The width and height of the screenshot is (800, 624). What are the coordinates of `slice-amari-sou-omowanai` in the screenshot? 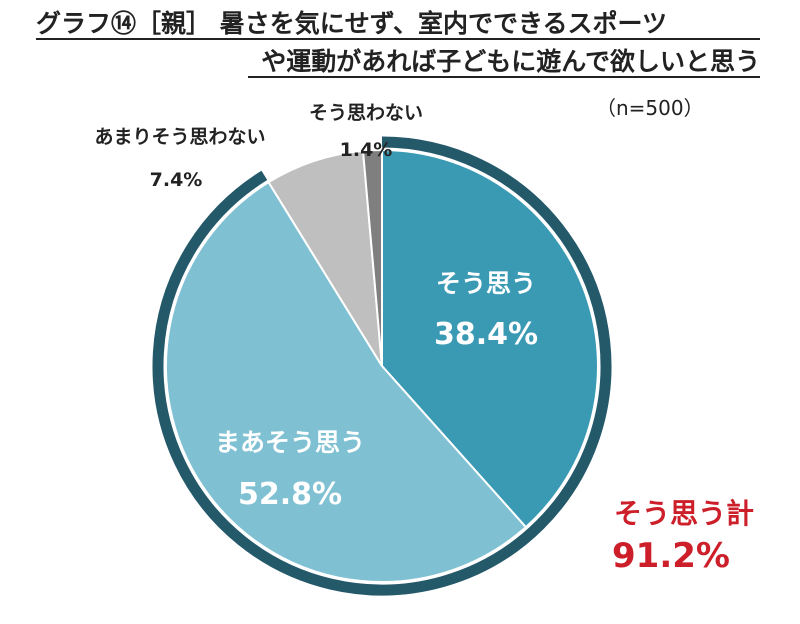 It's located at (325, 258).